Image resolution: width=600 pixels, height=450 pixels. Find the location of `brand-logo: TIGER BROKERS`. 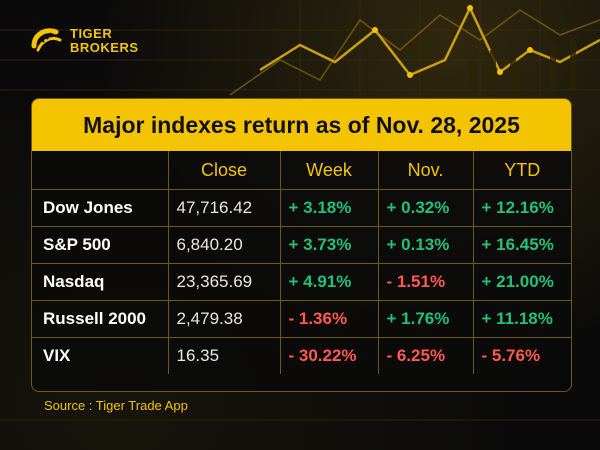

brand-logo: TIGER BROKERS is located at coordinates (84, 41).